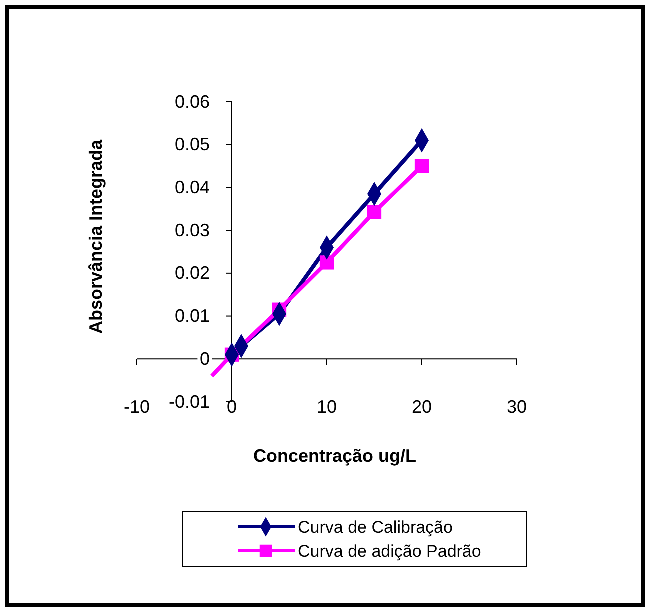 This screenshot has width=652, height=614. What do you see at coordinates (192, 273) in the screenshot?
I see `y-tick-label: 0.02` at bounding box center [192, 273].